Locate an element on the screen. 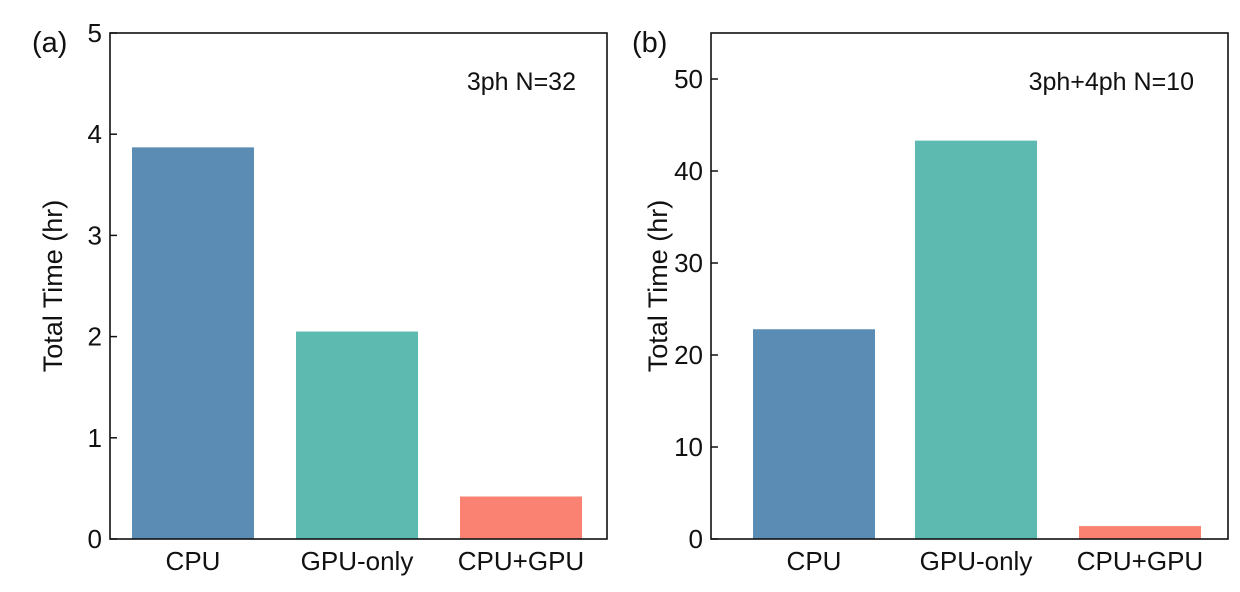  y-tick-label: 3 is located at coordinates (95, 235).